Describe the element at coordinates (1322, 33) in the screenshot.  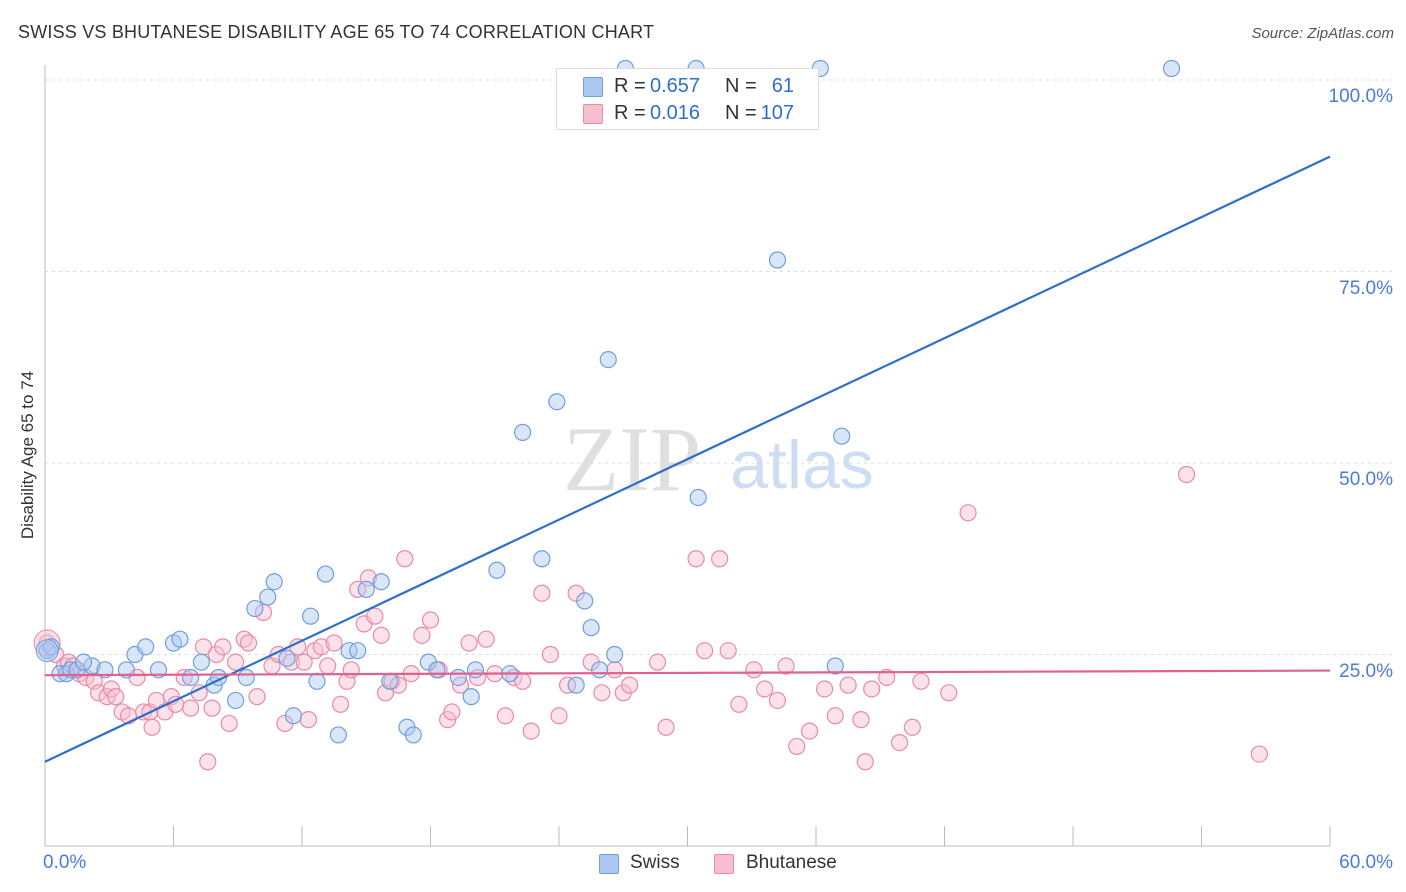
I see `chart-source: Source: ZipAtlas.com` at that location.